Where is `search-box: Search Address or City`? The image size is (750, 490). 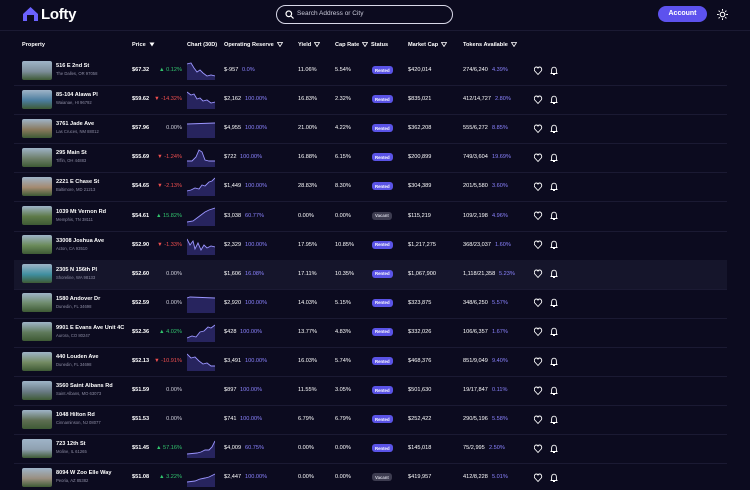
search-box: Search Address or City is located at coordinates (364, 14).